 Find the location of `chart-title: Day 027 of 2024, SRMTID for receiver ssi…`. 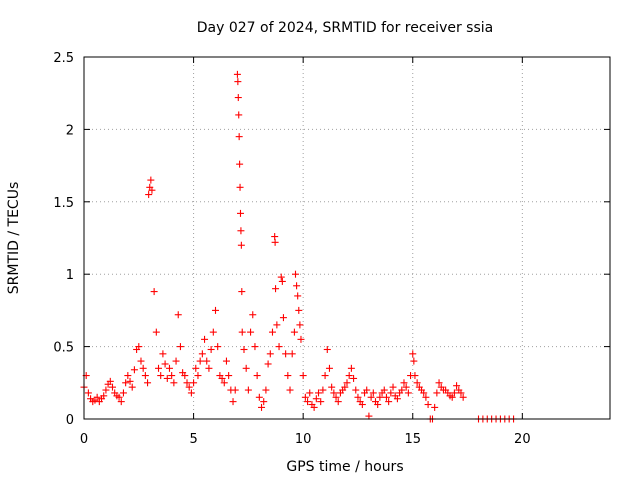

chart-title: Day 027 of 2024, SRMTID for receiver ssi… is located at coordinates (345, 28).